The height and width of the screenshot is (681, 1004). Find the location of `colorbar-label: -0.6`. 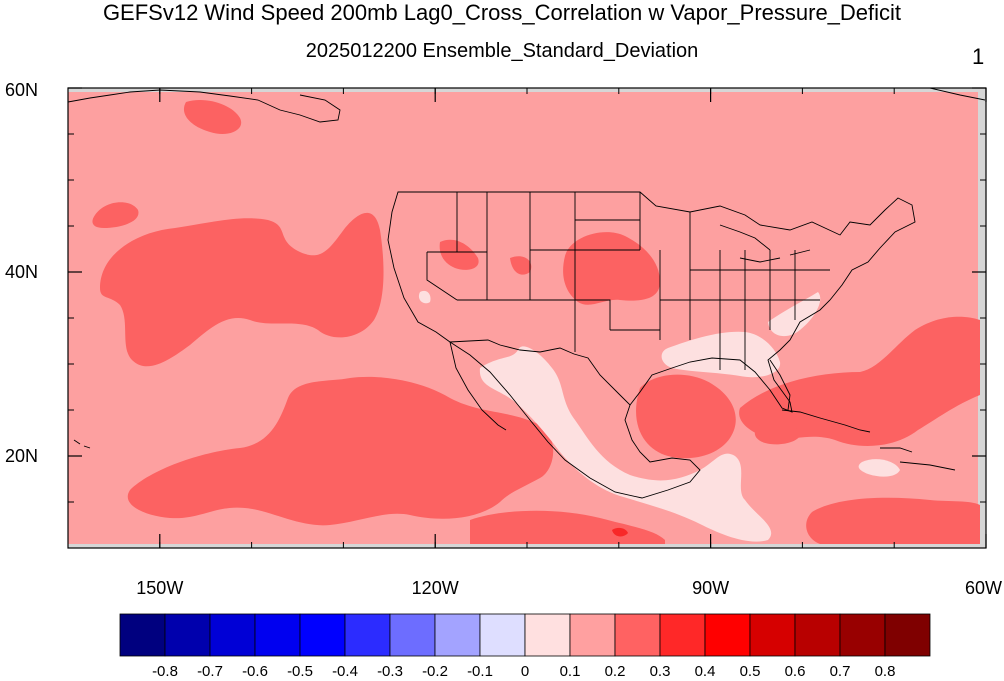

colorbar-label: -0.6 is located at coordinates (255, 671).